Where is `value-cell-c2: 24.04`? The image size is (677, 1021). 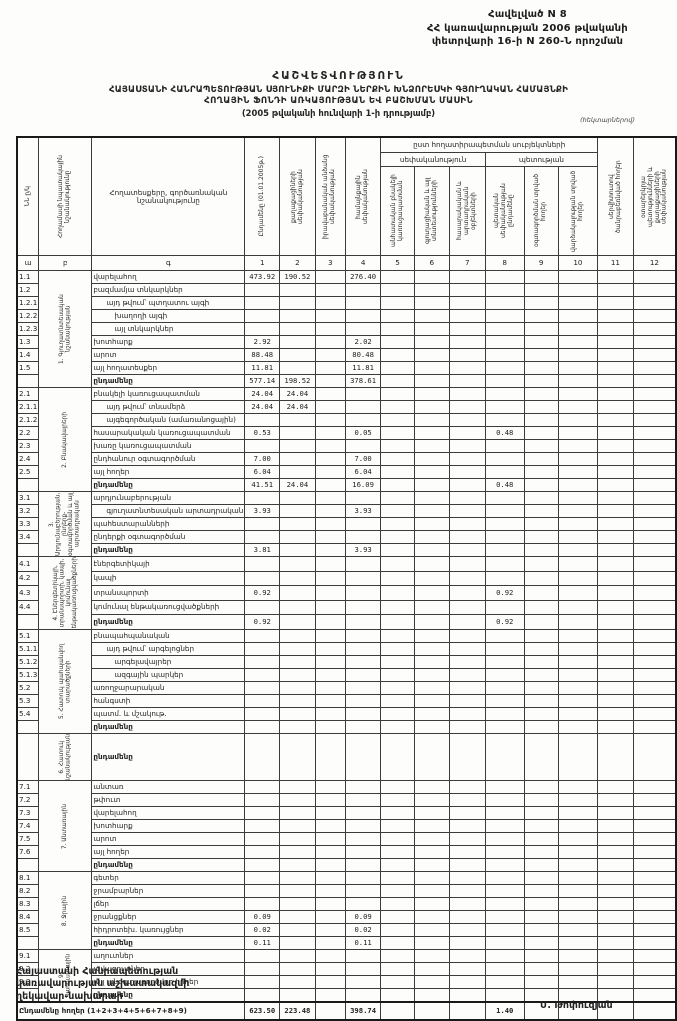
value-cell-c2: 24.04 is located at coordinates (297, 485).